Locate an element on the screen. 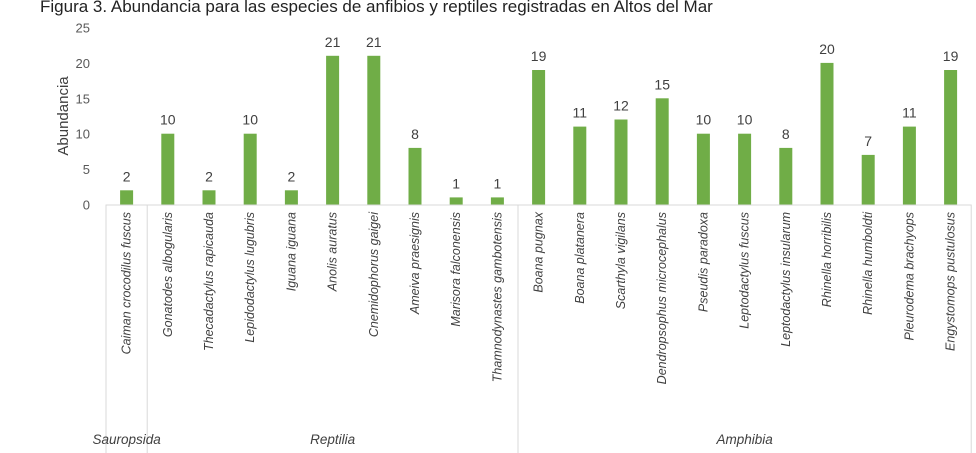 The width and height of the screenshot is (976, 453). y-tick-label: 15 is located at coordinates (83, 98).